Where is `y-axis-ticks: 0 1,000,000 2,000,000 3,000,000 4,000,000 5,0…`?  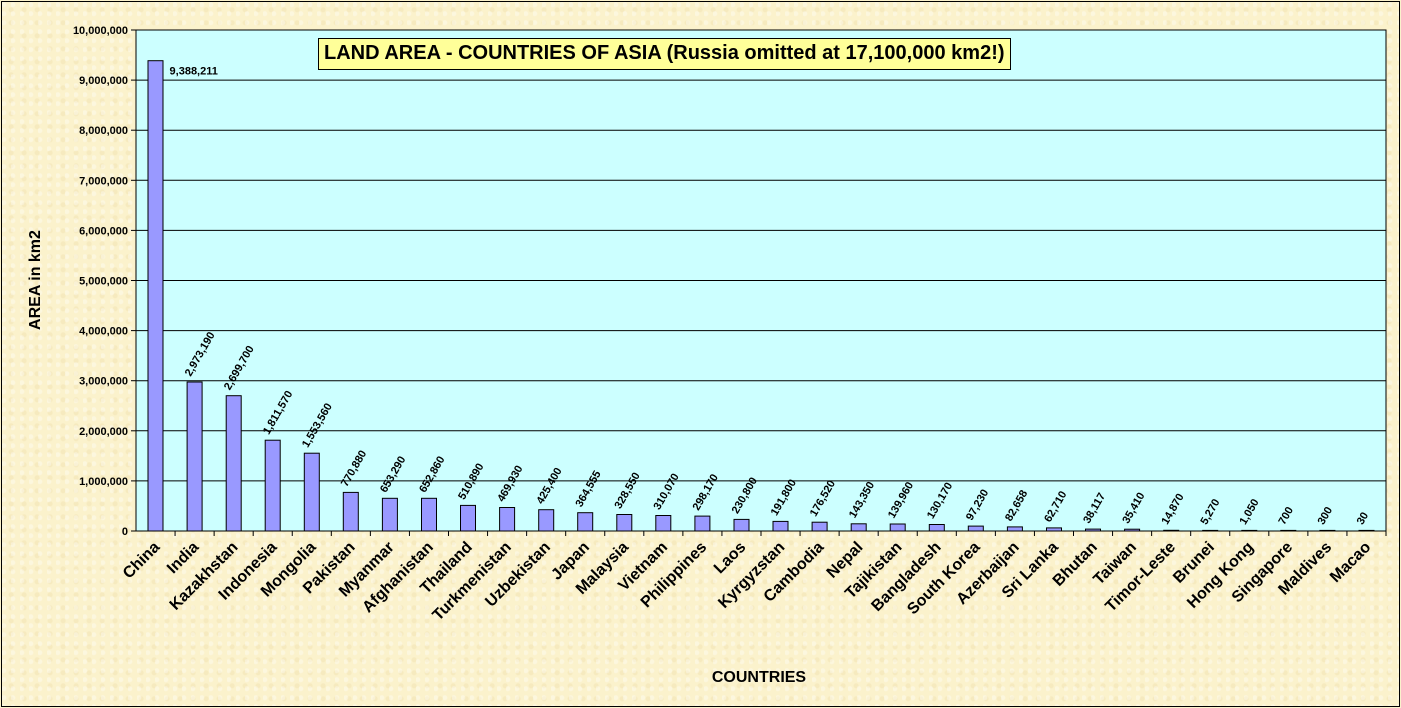 y-axis-ticks: 0 1,000,000 2,000,000 3,000,000 4,000,000 5,0… is located at coordinates (104, 281).